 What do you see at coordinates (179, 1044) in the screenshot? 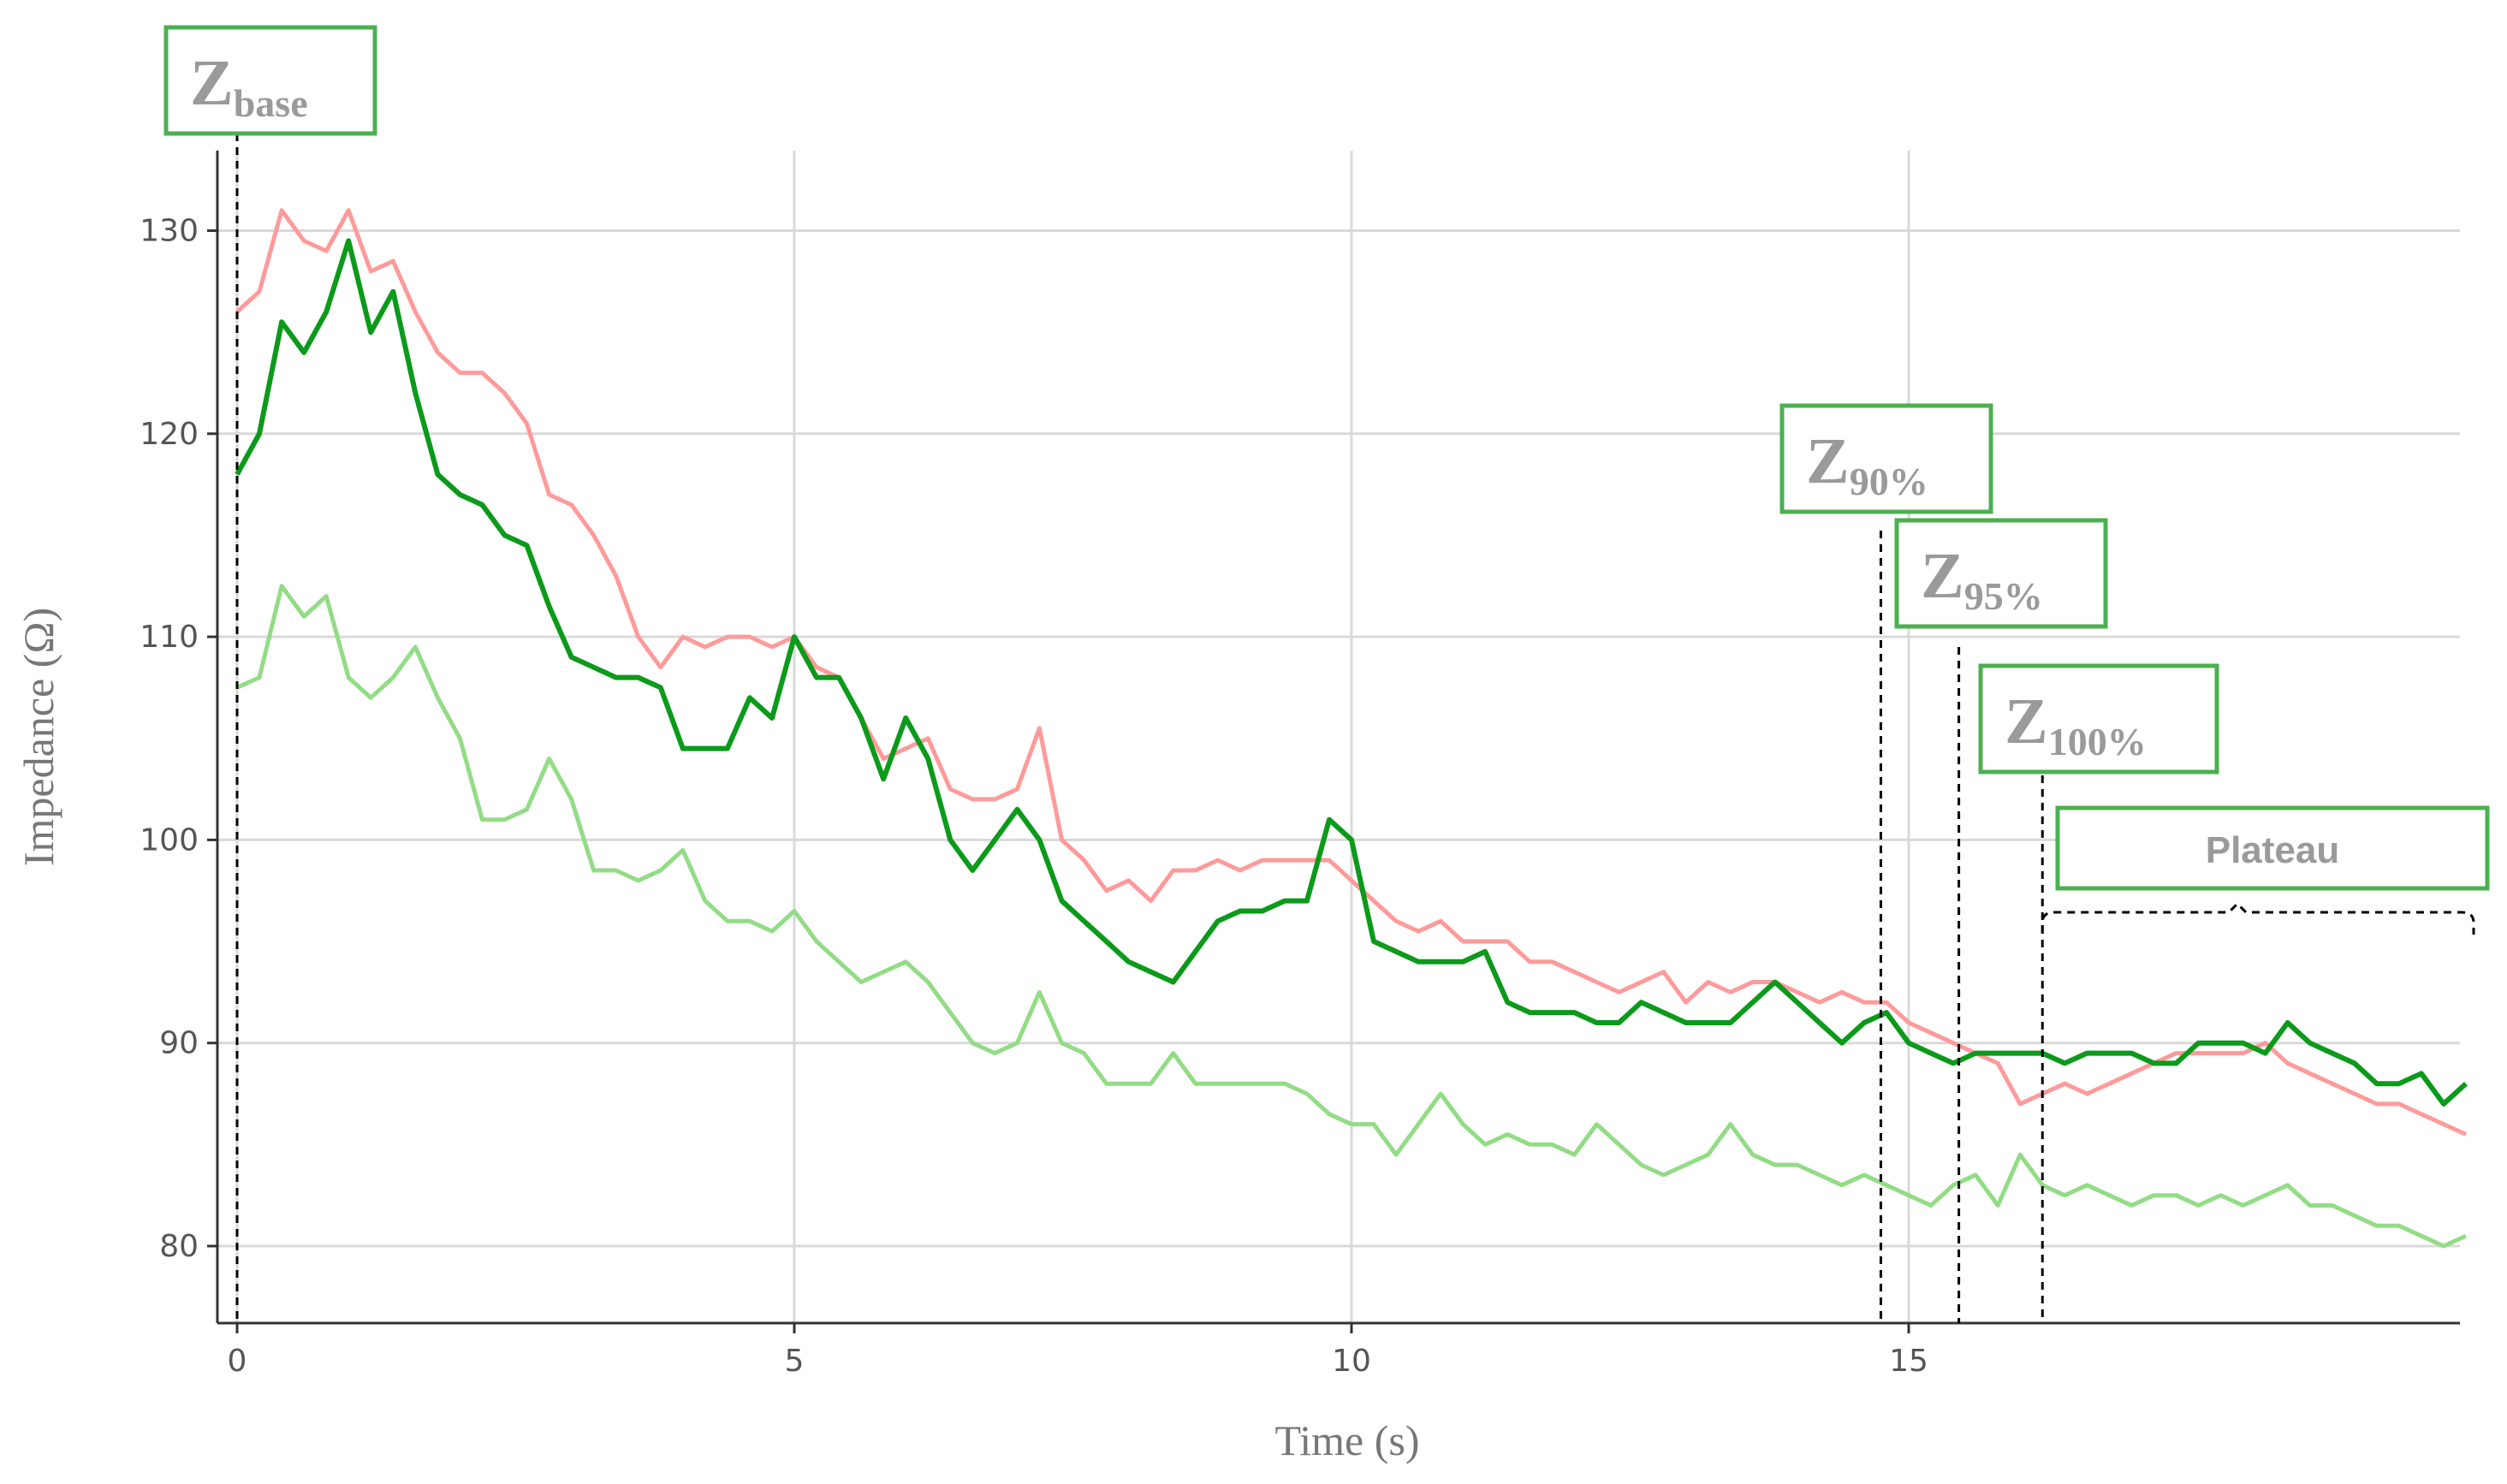
I see `y-tick-label: 90` at bounding box center [179, 1044].